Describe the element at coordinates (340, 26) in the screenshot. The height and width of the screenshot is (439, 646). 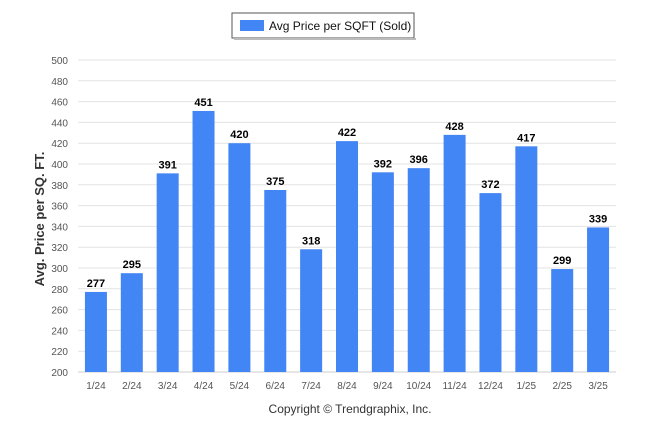
I see `legend-label: Avg Price per SQFT (Sold)` at that location.